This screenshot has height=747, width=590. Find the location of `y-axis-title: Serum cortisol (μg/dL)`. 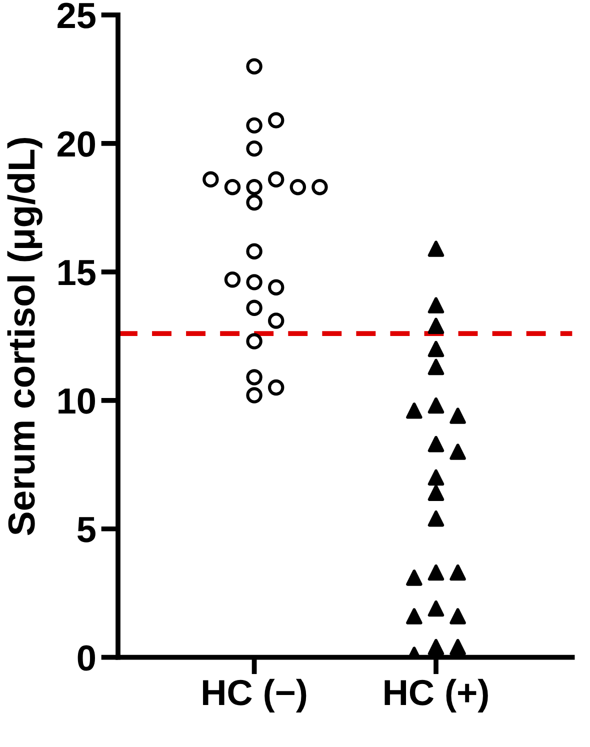

y-axis-title: Serum cortisol (μg/dL) is located at coordinates (24, 337).